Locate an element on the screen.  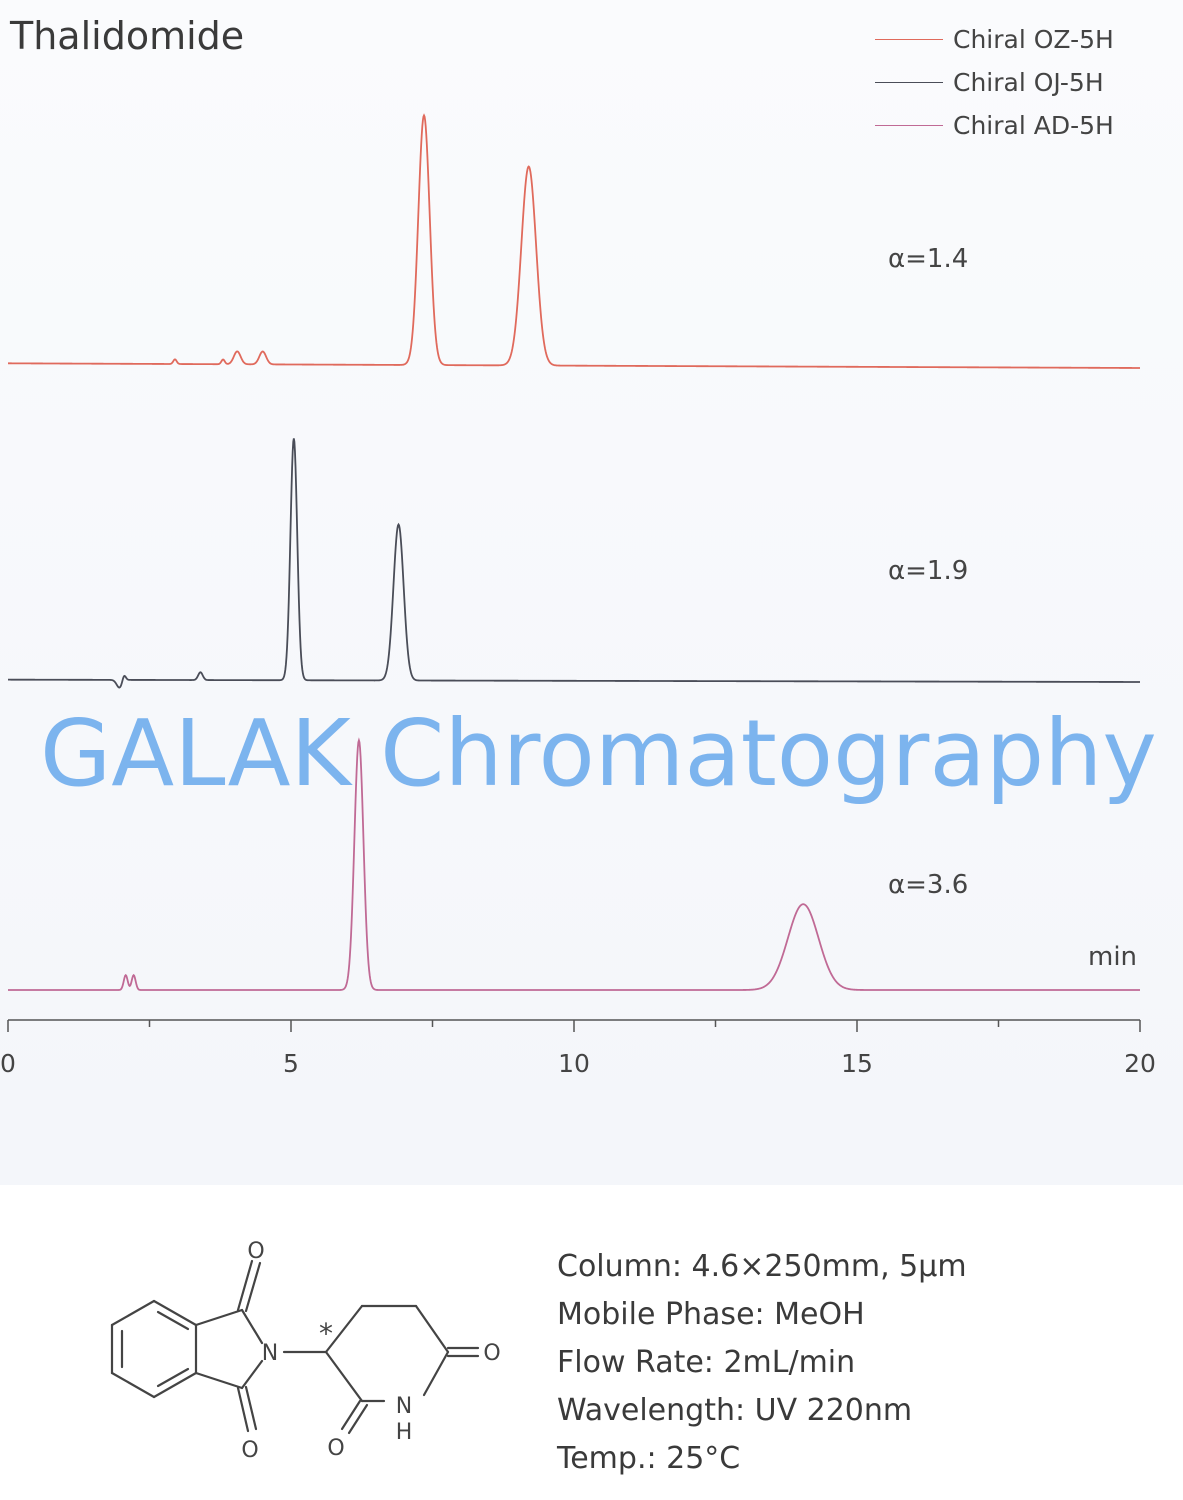
x-tick-label-5: 5 is located at coordinates (291, 1063).